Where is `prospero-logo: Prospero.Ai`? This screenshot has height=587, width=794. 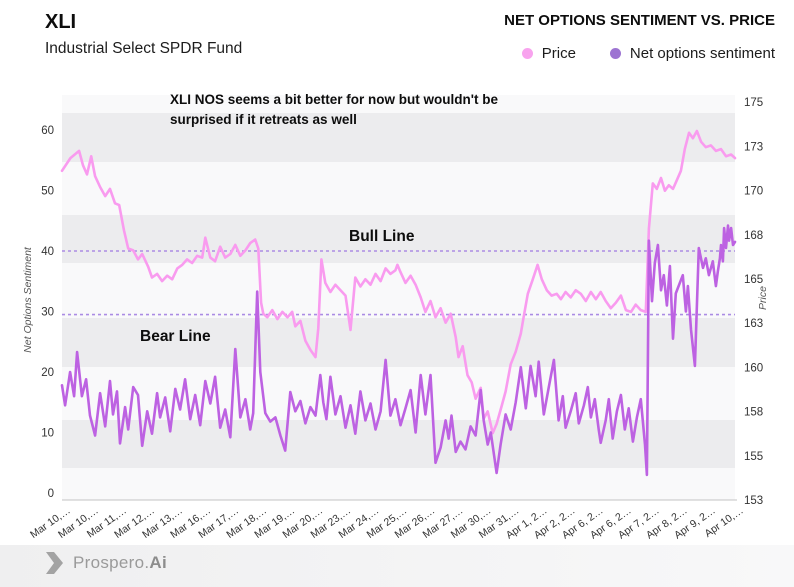 prospero-logo: Prospero.Ai is located at coordinates (105, 563).